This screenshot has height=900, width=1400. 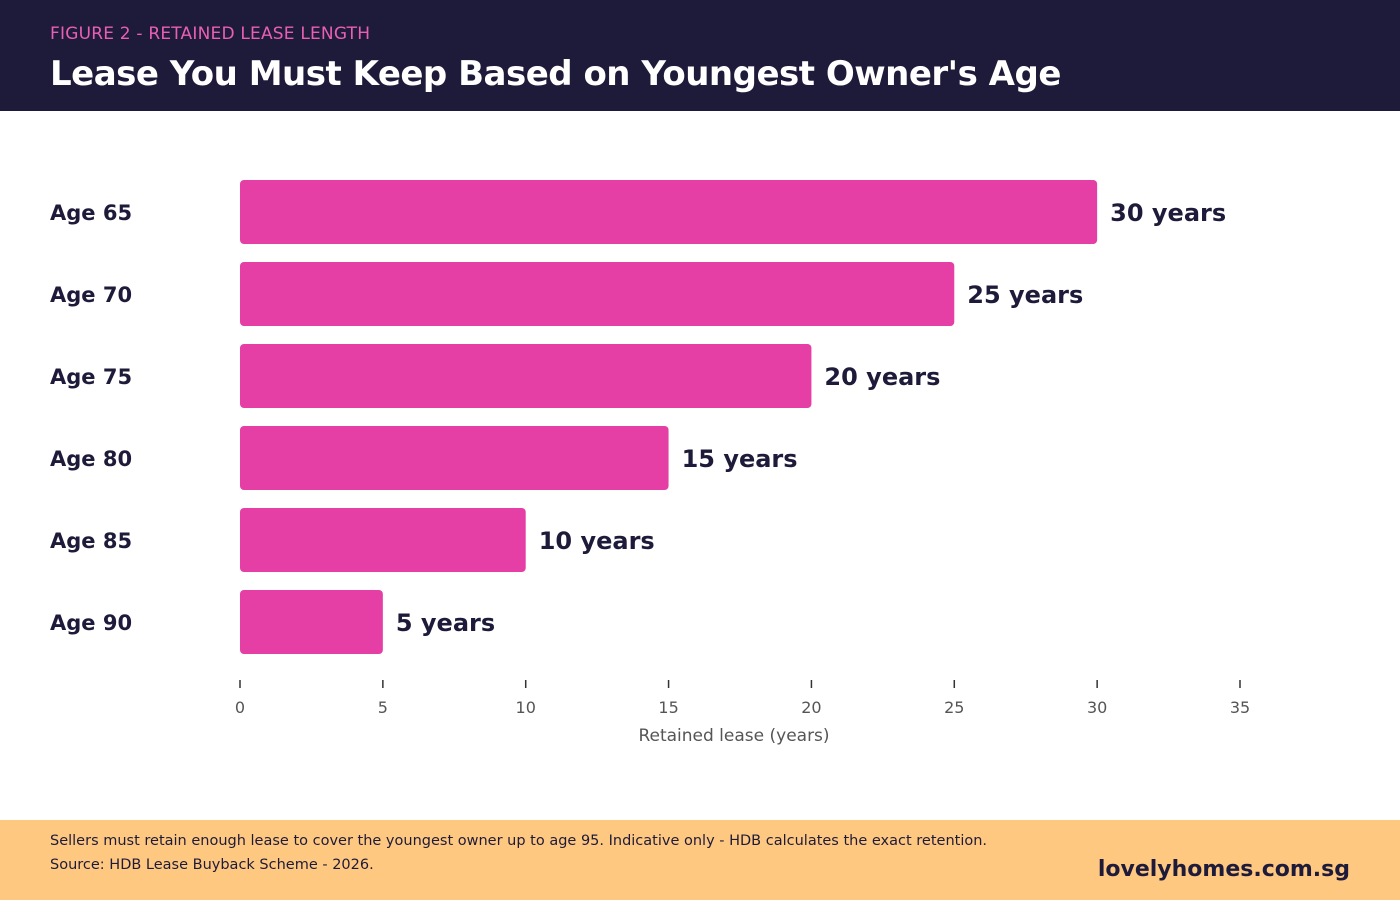 I want to click on footer-source: Source: HDB Lease Buyback Scheme - 2026., so click(x=212, y=865).